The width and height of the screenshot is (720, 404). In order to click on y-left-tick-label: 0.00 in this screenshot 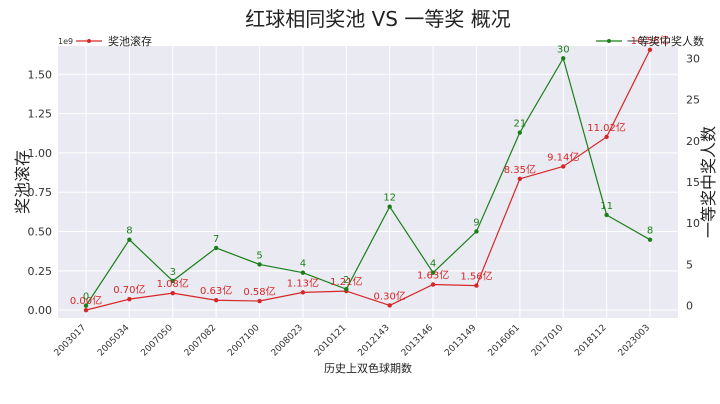, I will do `click(40, 310)`.